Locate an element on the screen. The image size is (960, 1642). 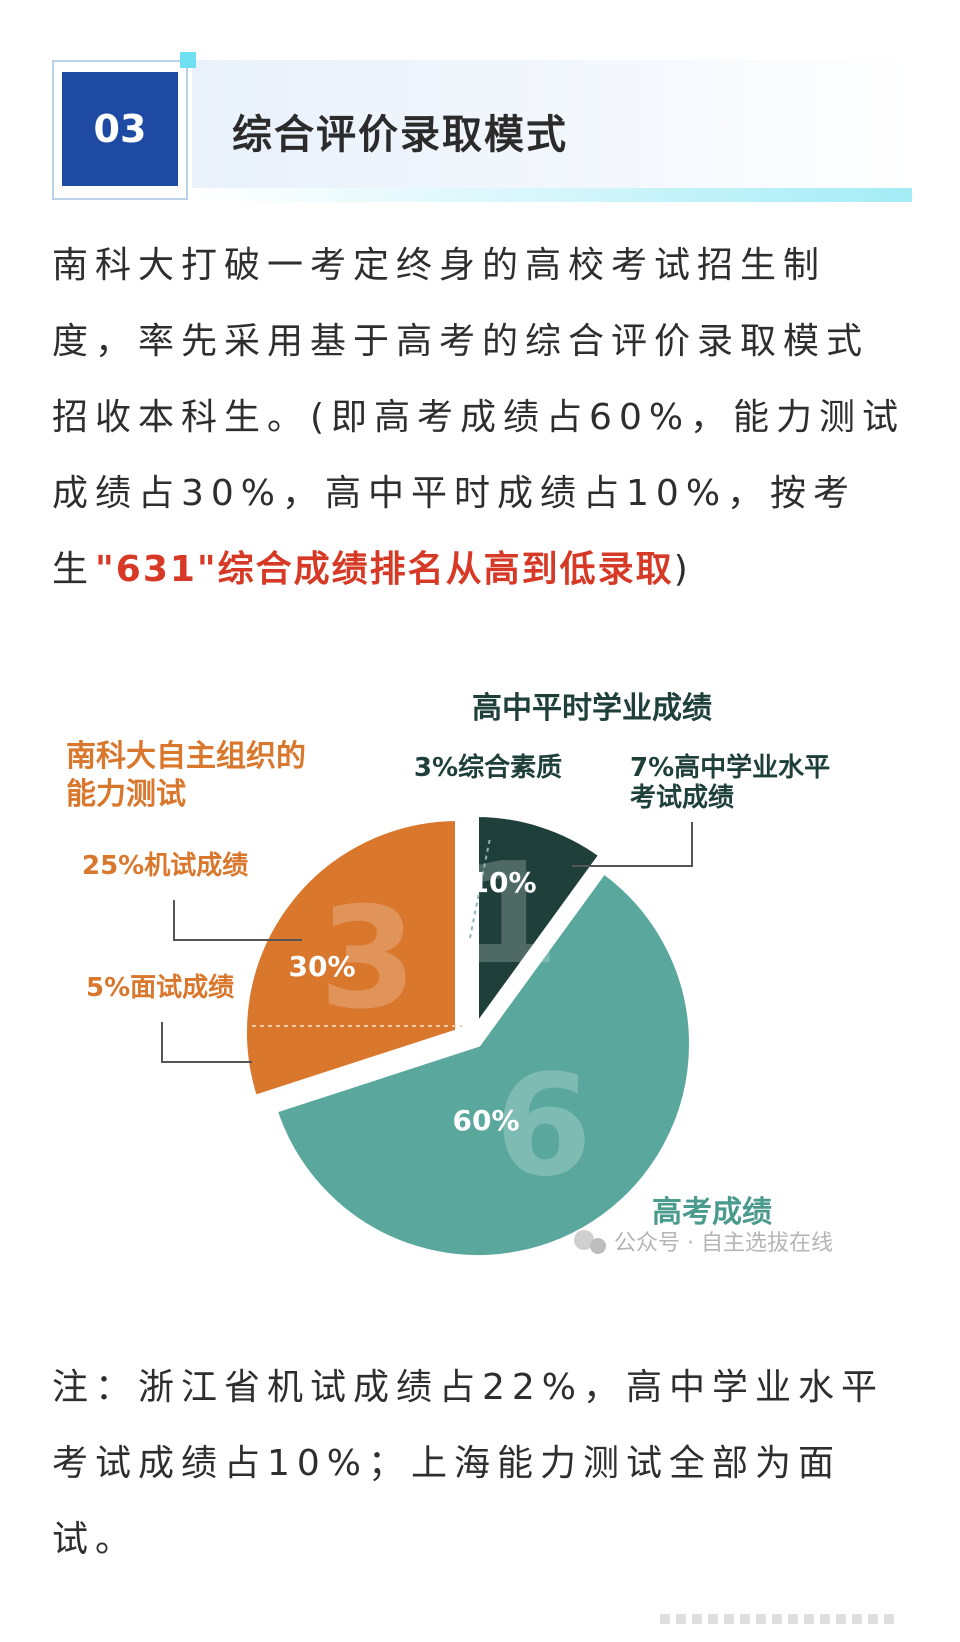
paragraph-line: 生"631"综合成绩排名从高到低录取) is located at coordinates (482, 570).